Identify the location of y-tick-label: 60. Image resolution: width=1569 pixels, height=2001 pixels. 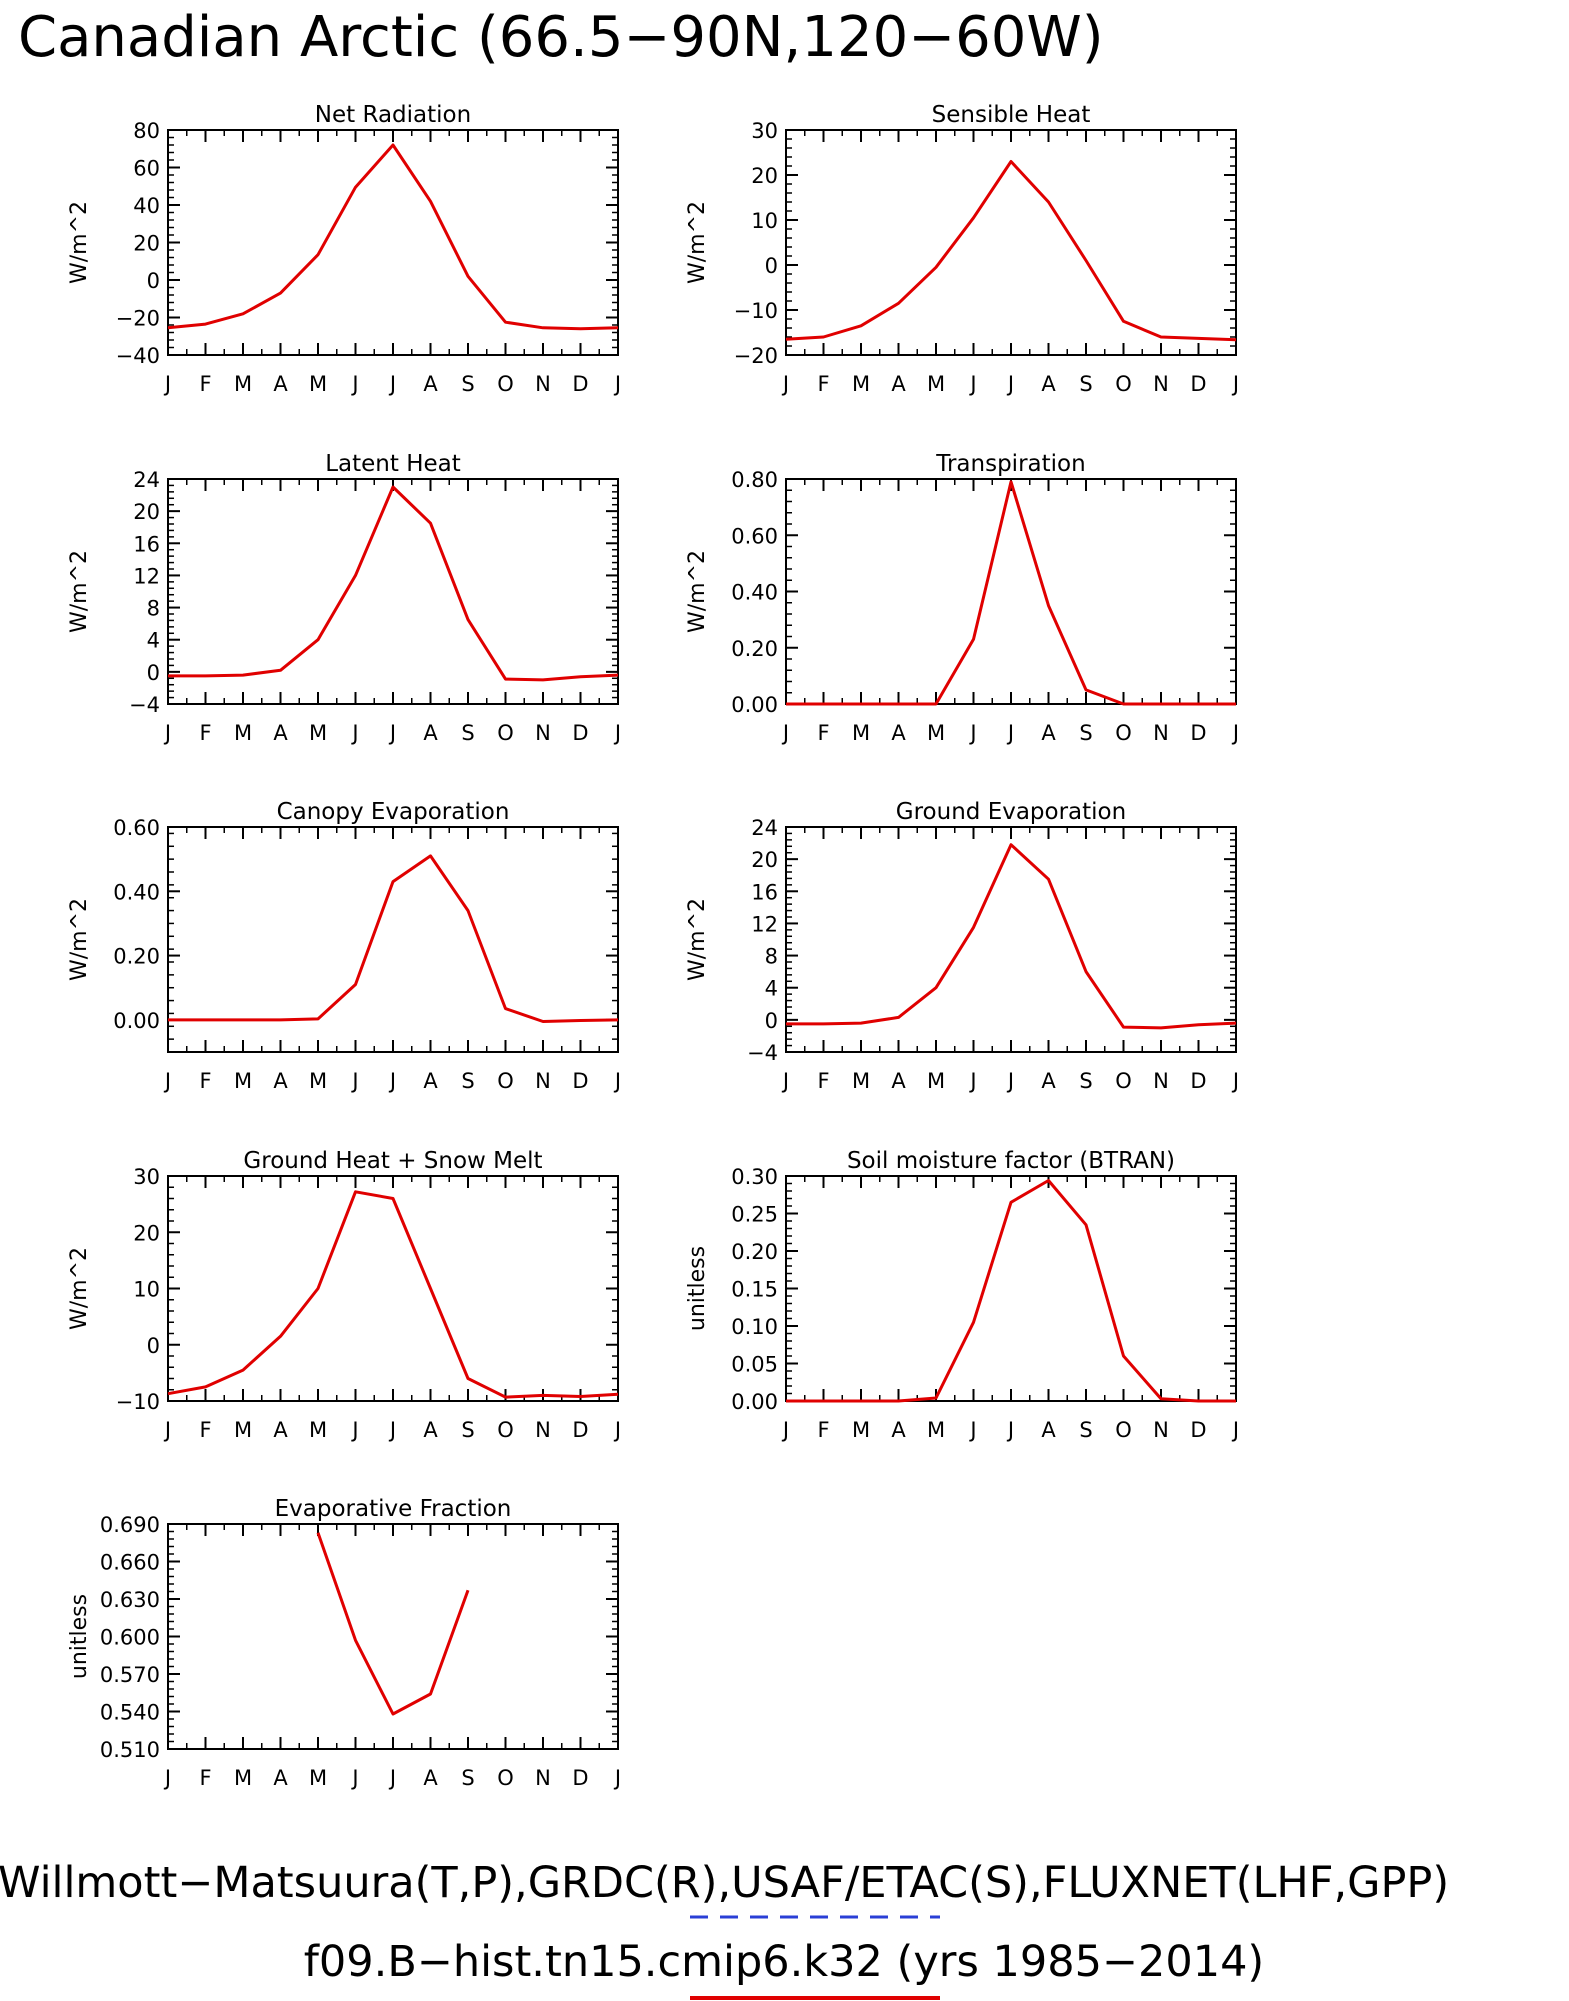
(146, 169).